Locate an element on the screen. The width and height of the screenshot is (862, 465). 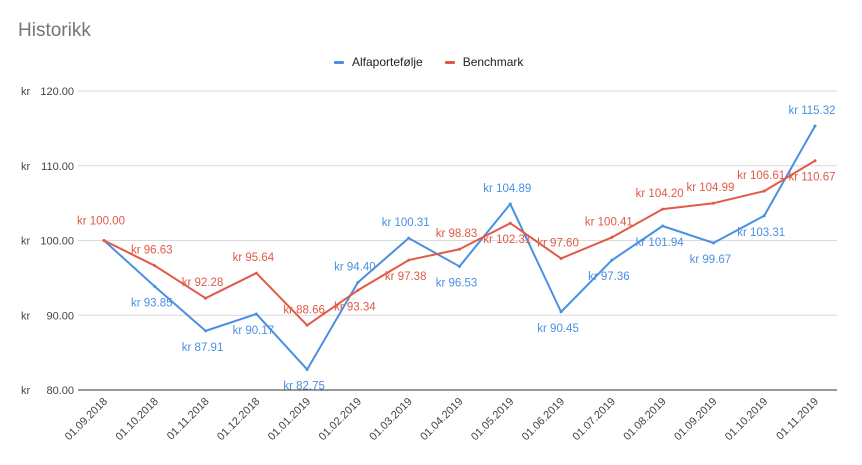
data-label: kr 102.31 is located at coordinates (507, 240).